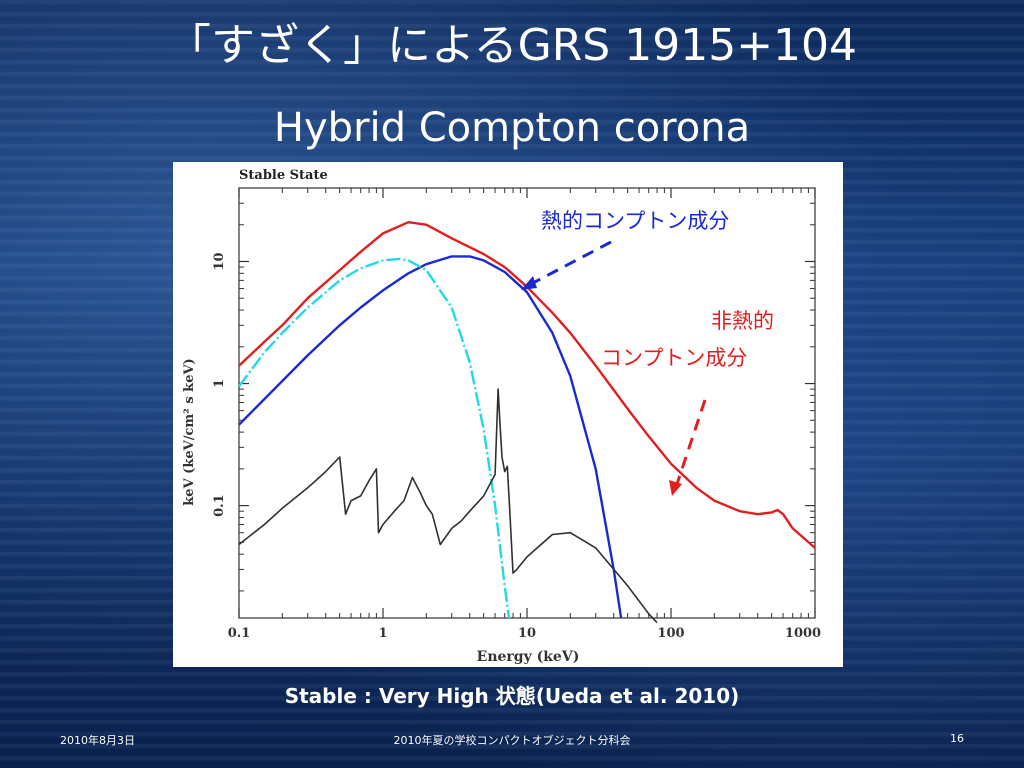  What do you see at coordinates (528, 657) in the screenshot?
I see `x-axis-label: Energy (keV)` at bounding box center [528, 657].